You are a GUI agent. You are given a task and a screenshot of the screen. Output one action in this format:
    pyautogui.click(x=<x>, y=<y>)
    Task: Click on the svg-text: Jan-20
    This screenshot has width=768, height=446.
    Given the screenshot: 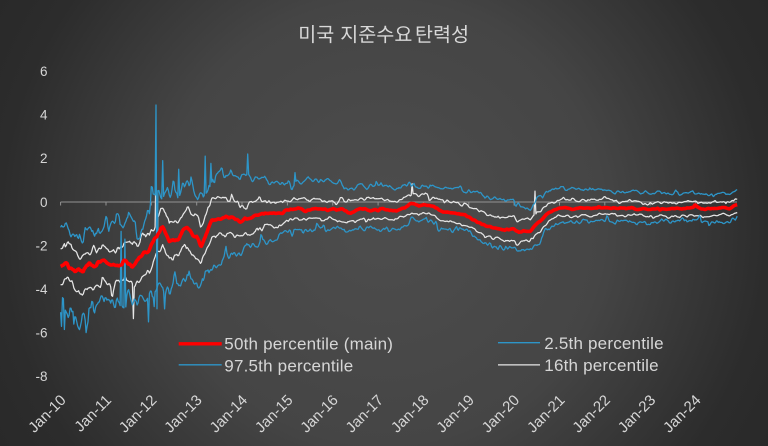 What is the action you would take?
    pyautogui.click(x=501, y=414)
    